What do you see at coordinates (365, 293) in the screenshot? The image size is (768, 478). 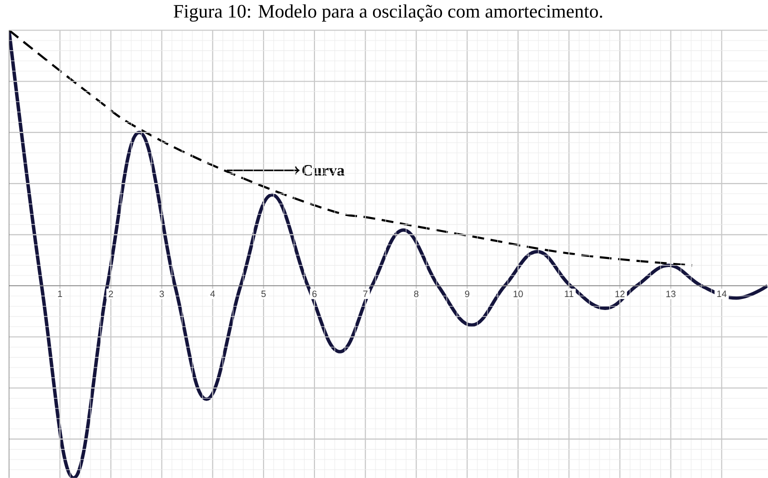 I see `x-tick-label: 7` at bounding box center [365, 293].